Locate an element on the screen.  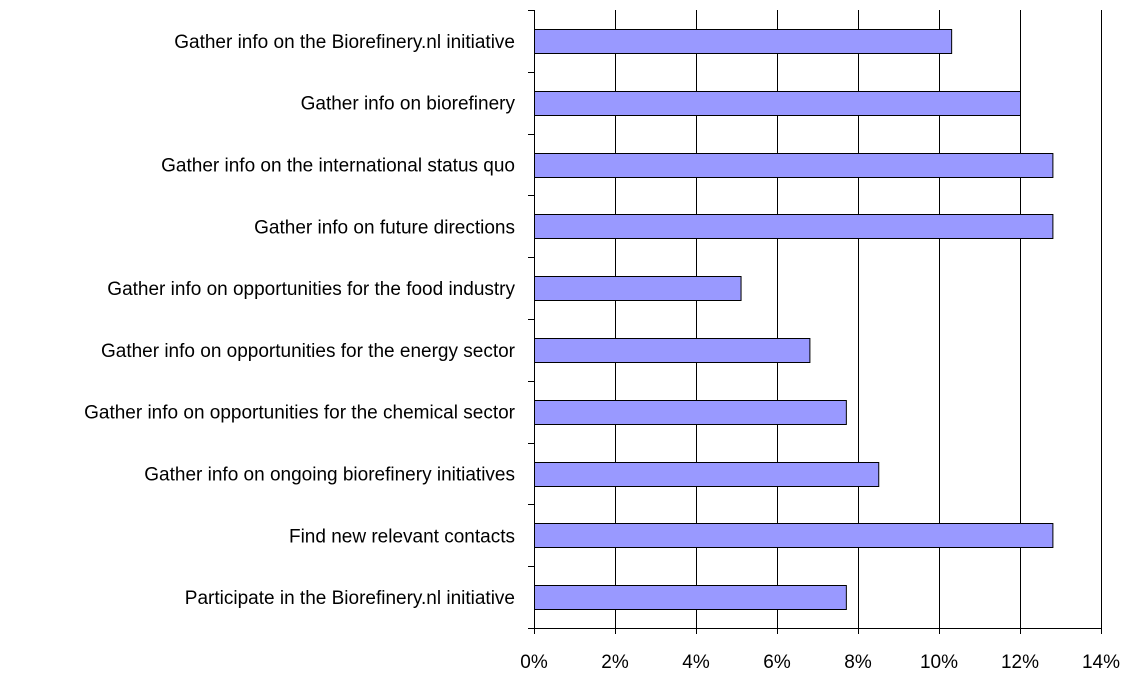
category-label: Find new relevant contacts is located at coordinates (402, 536).